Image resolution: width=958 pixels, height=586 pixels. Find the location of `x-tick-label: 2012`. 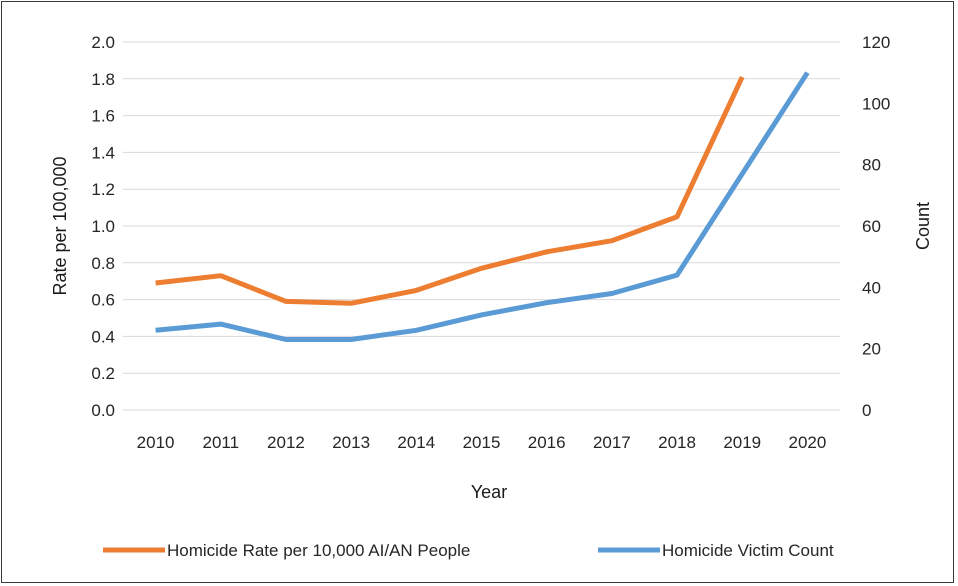

x-tick-label: 2012 is located at coordinates (286, 442).